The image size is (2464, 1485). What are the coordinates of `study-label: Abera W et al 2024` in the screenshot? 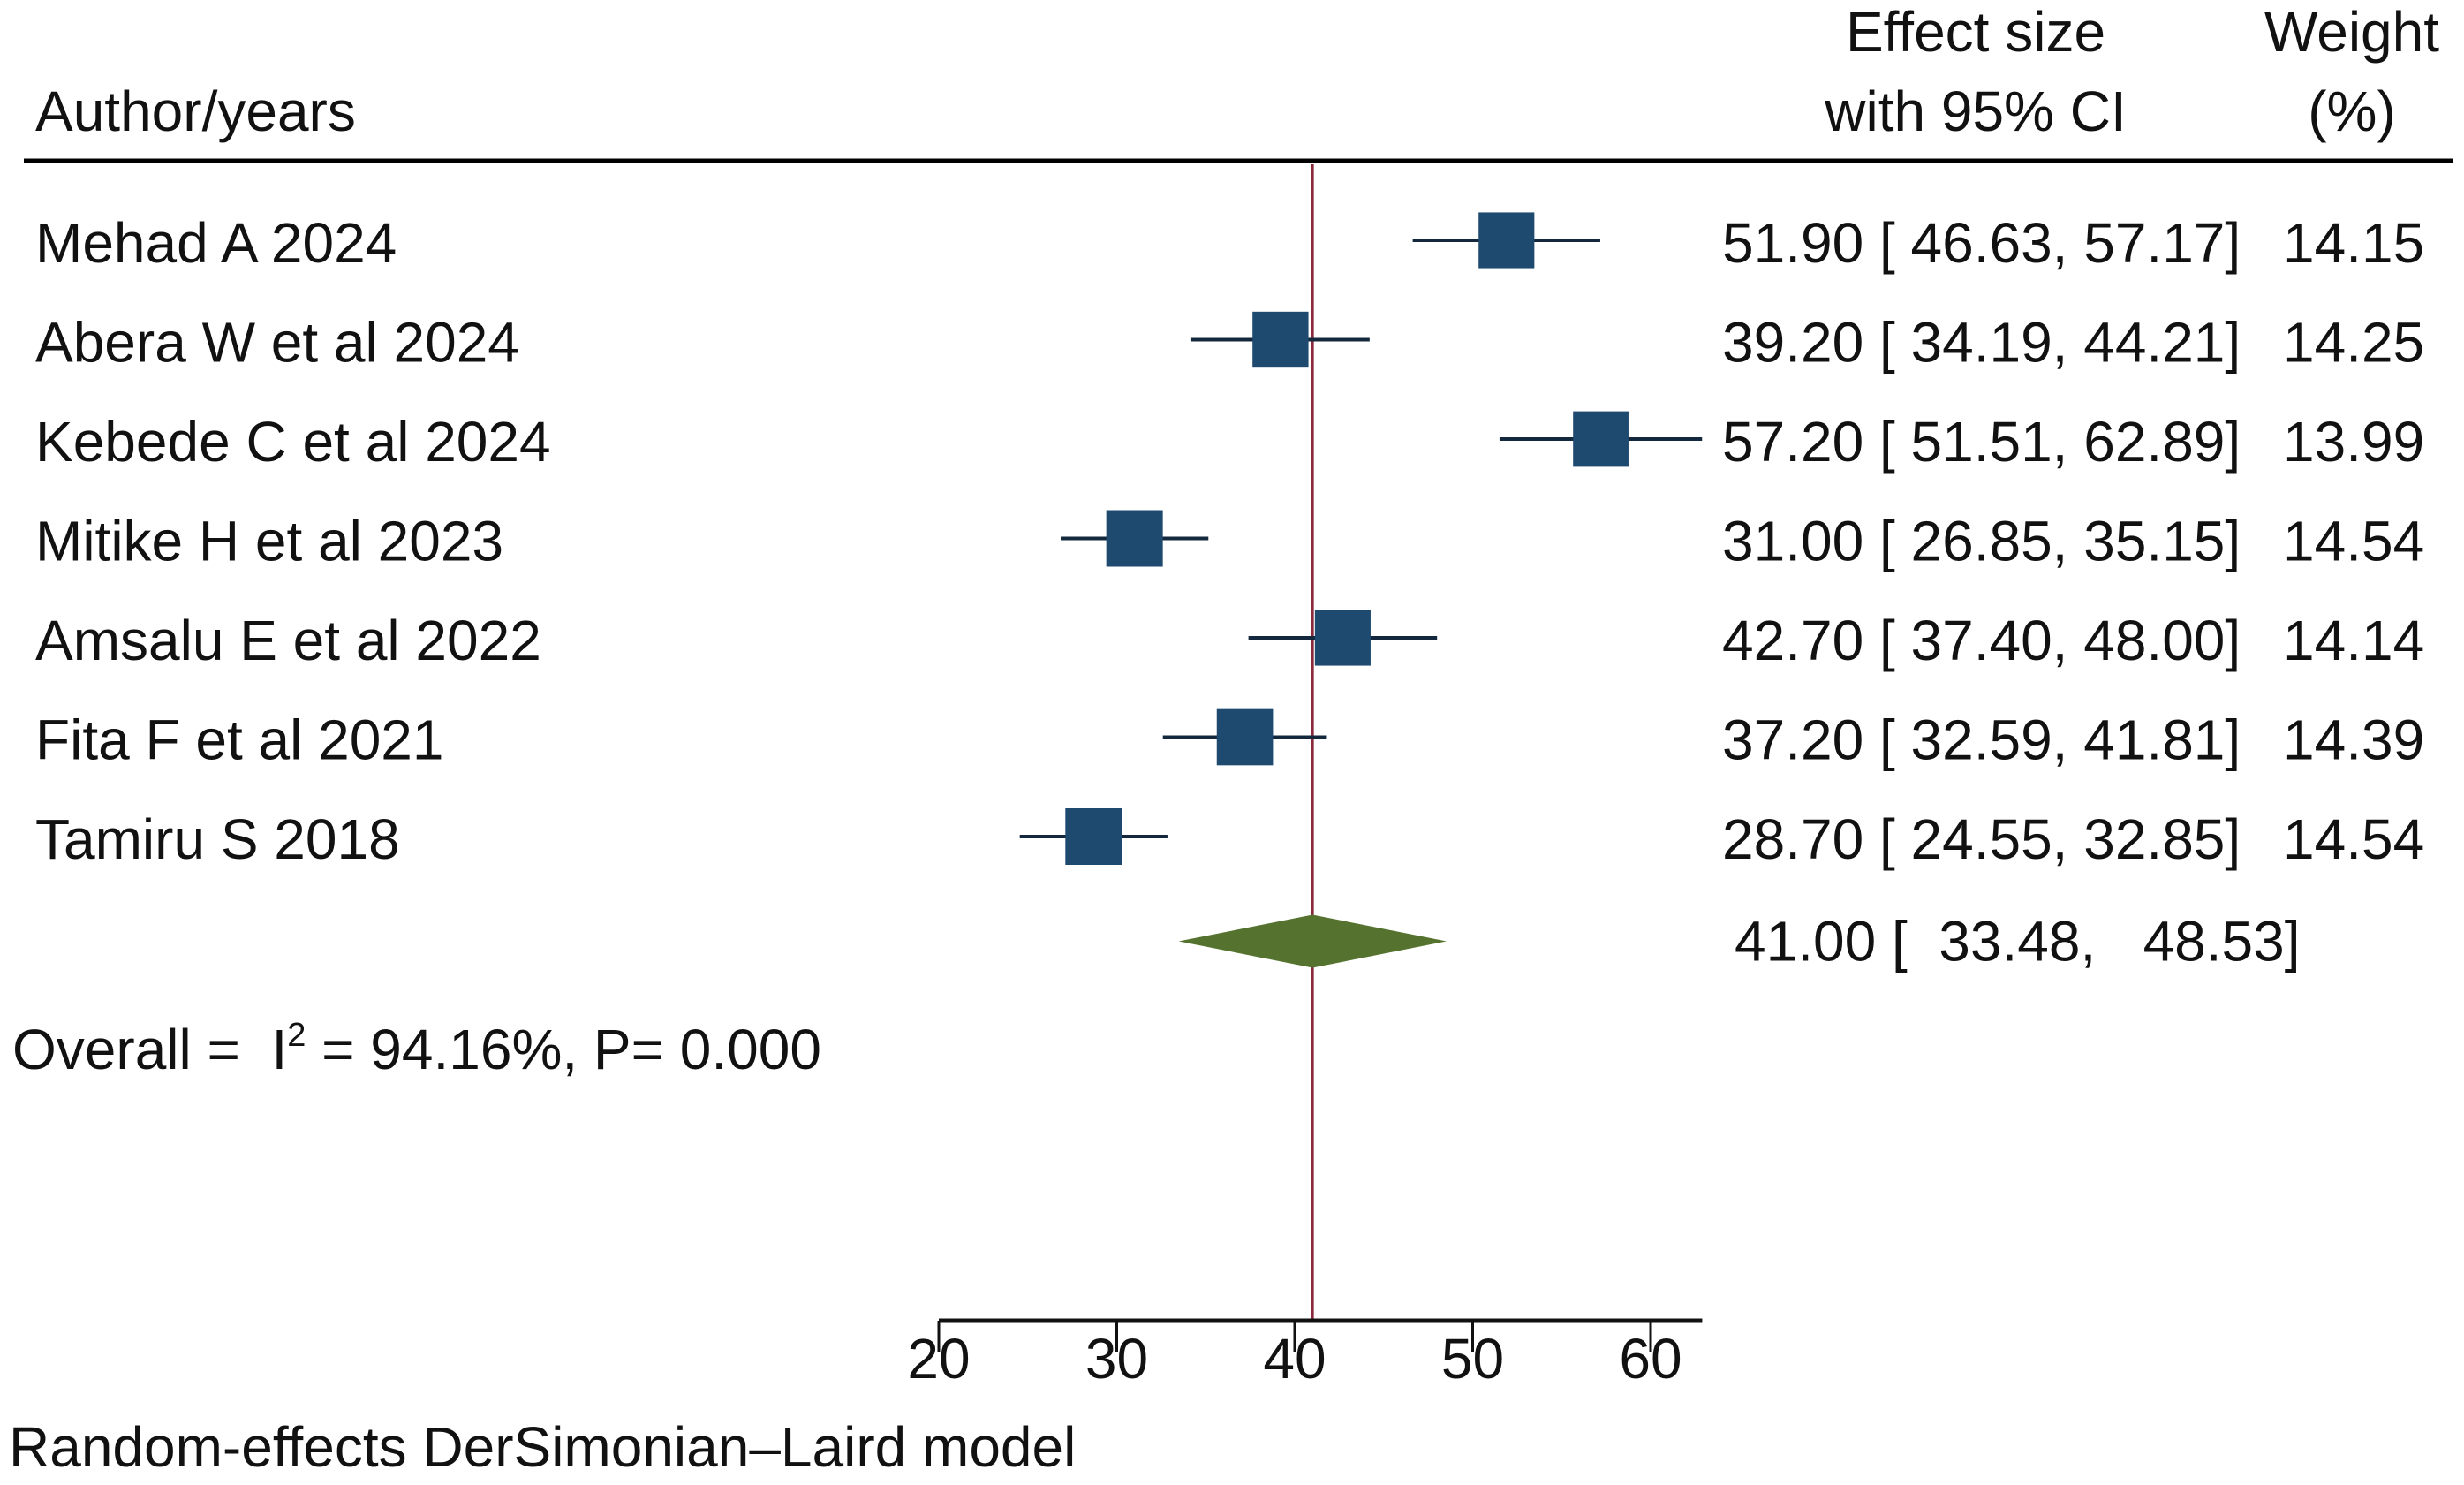 It's located at (277, 343).